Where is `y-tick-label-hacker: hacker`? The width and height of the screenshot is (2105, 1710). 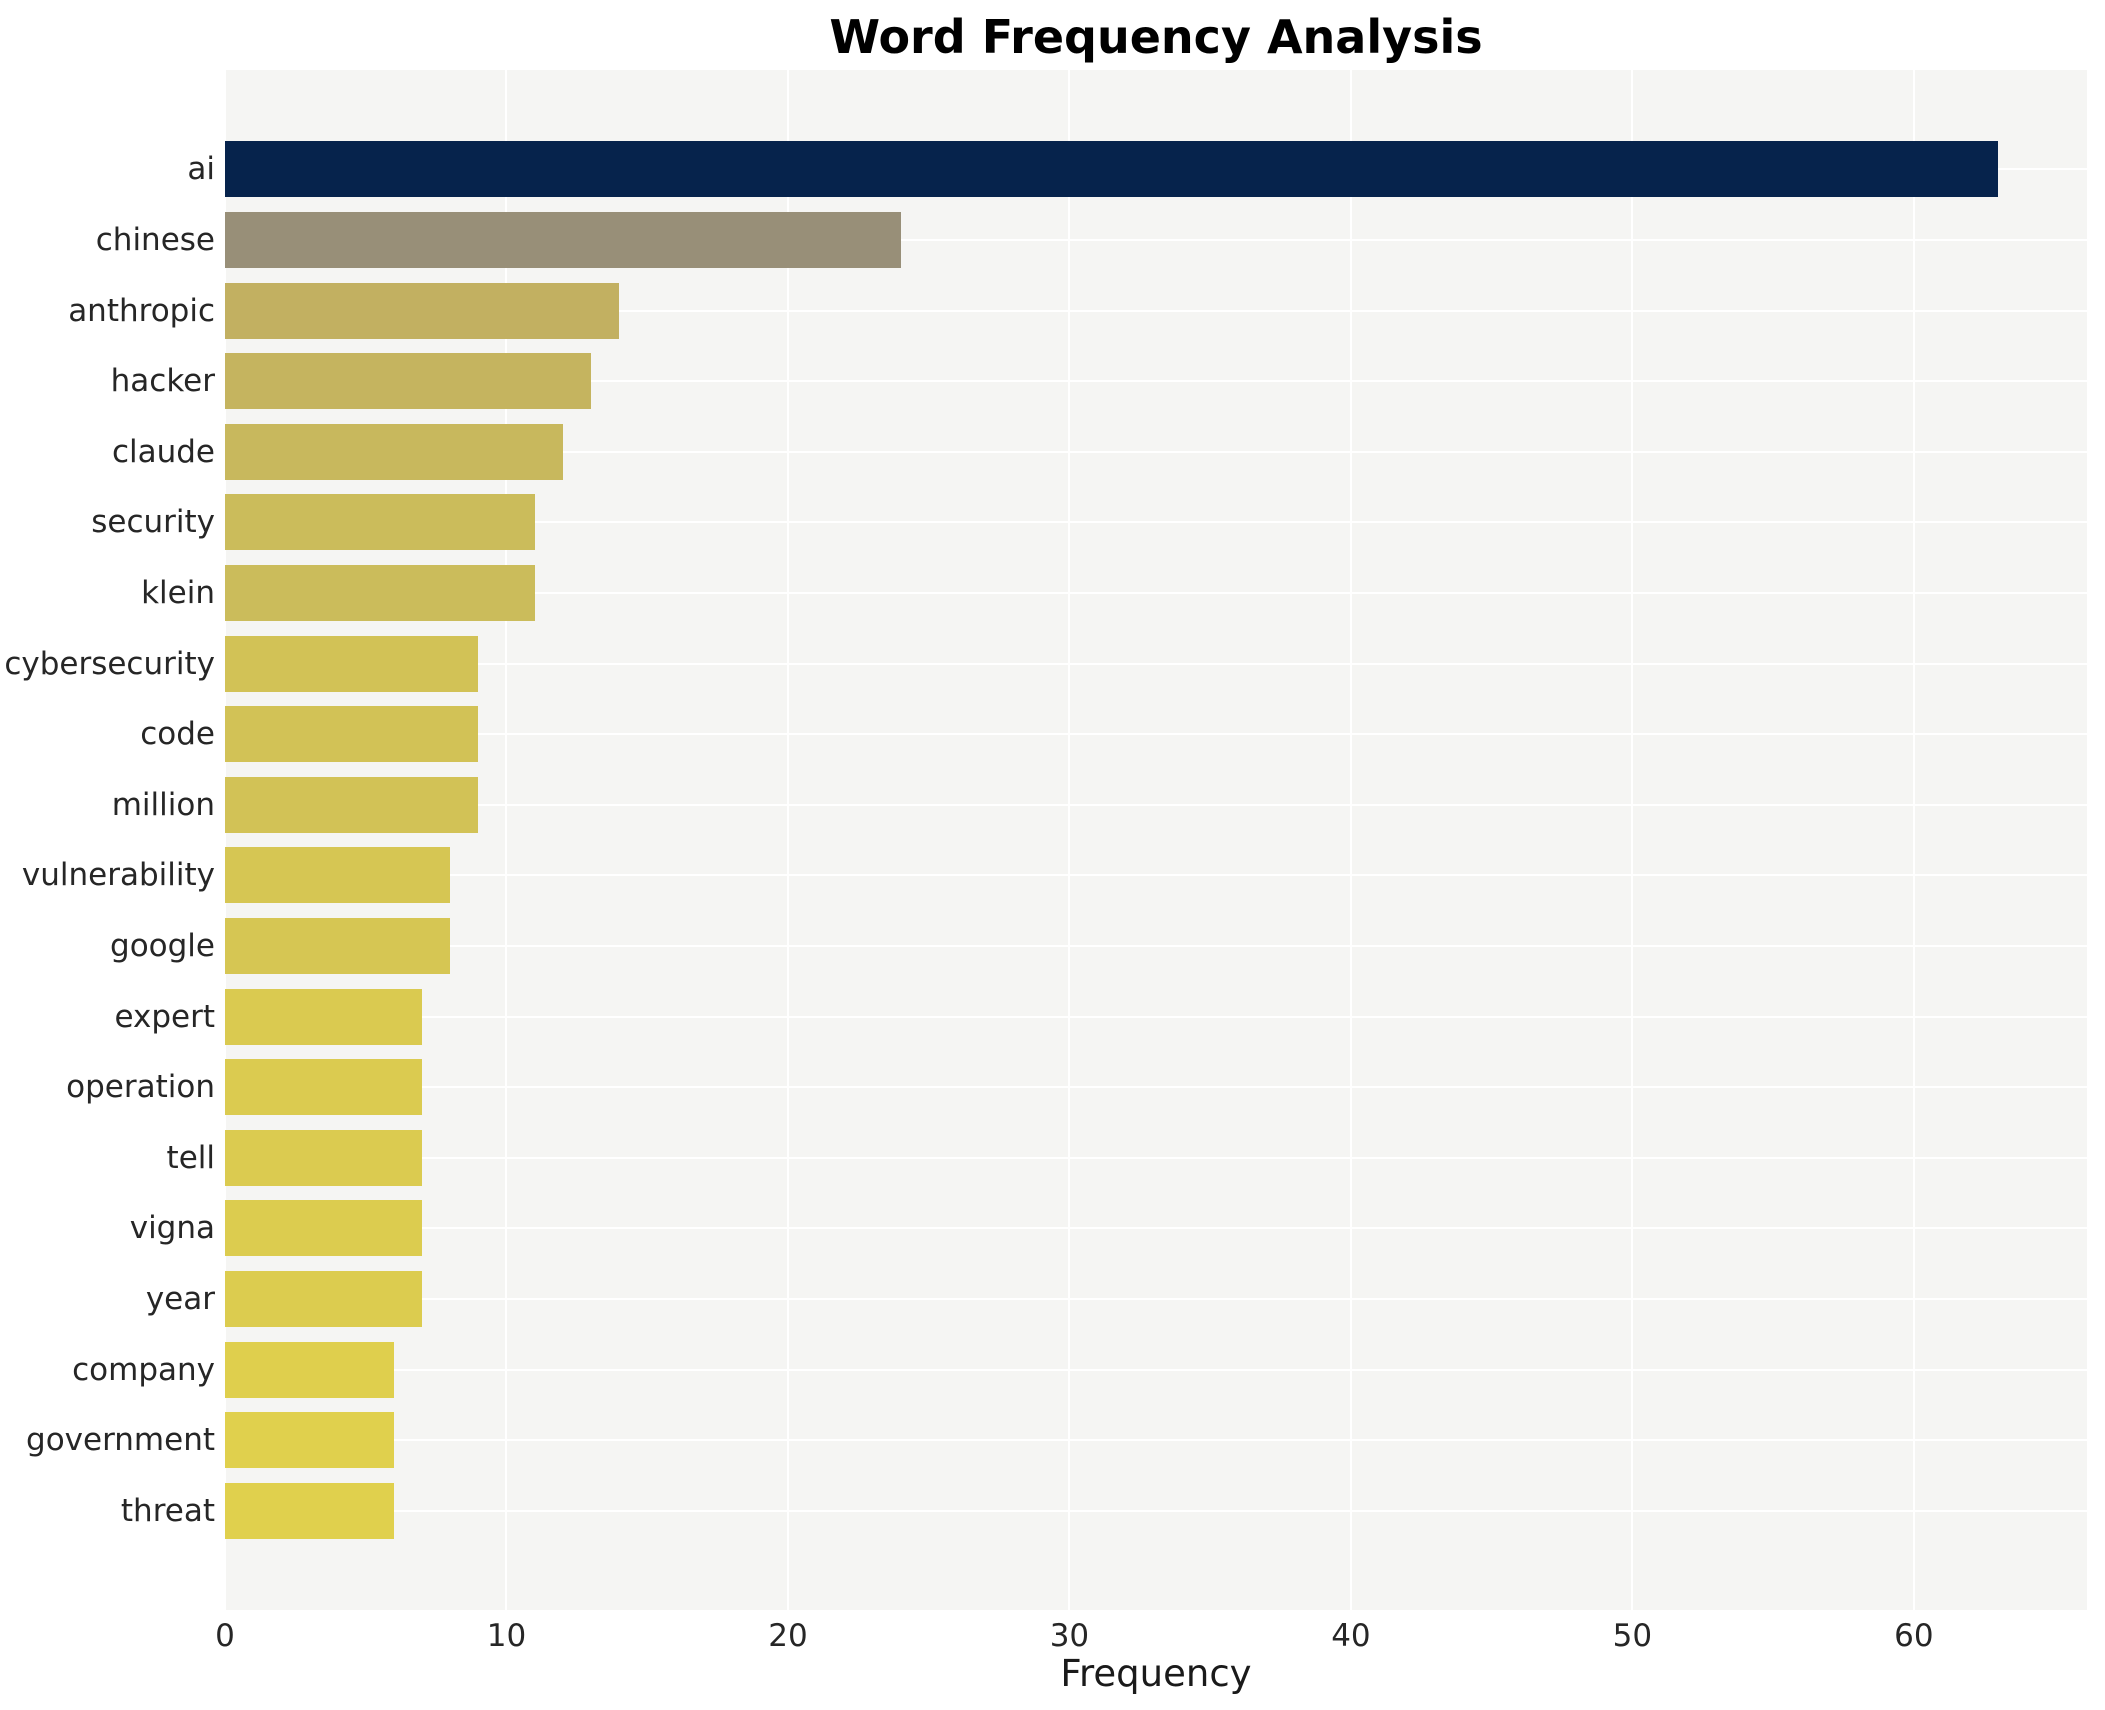
y-tick-label-hacker: hacker is located at coordinates (162, 381).